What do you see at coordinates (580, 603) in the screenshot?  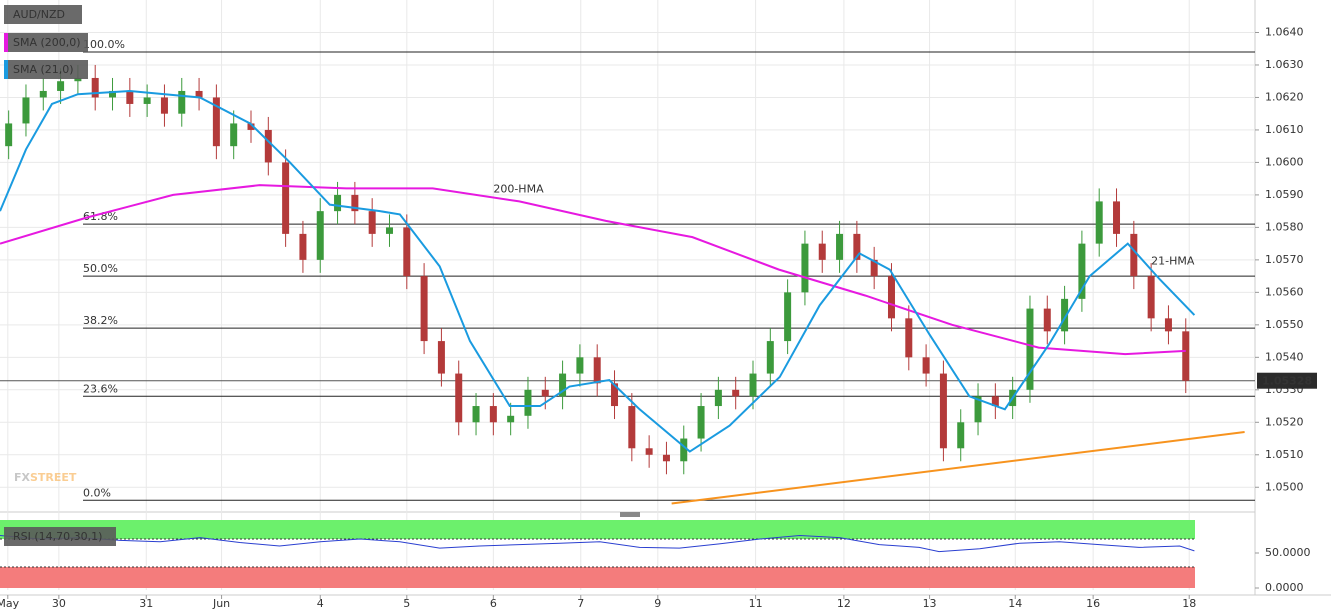 I see `x-tick-label: 7` at bounding box center [580, 603].